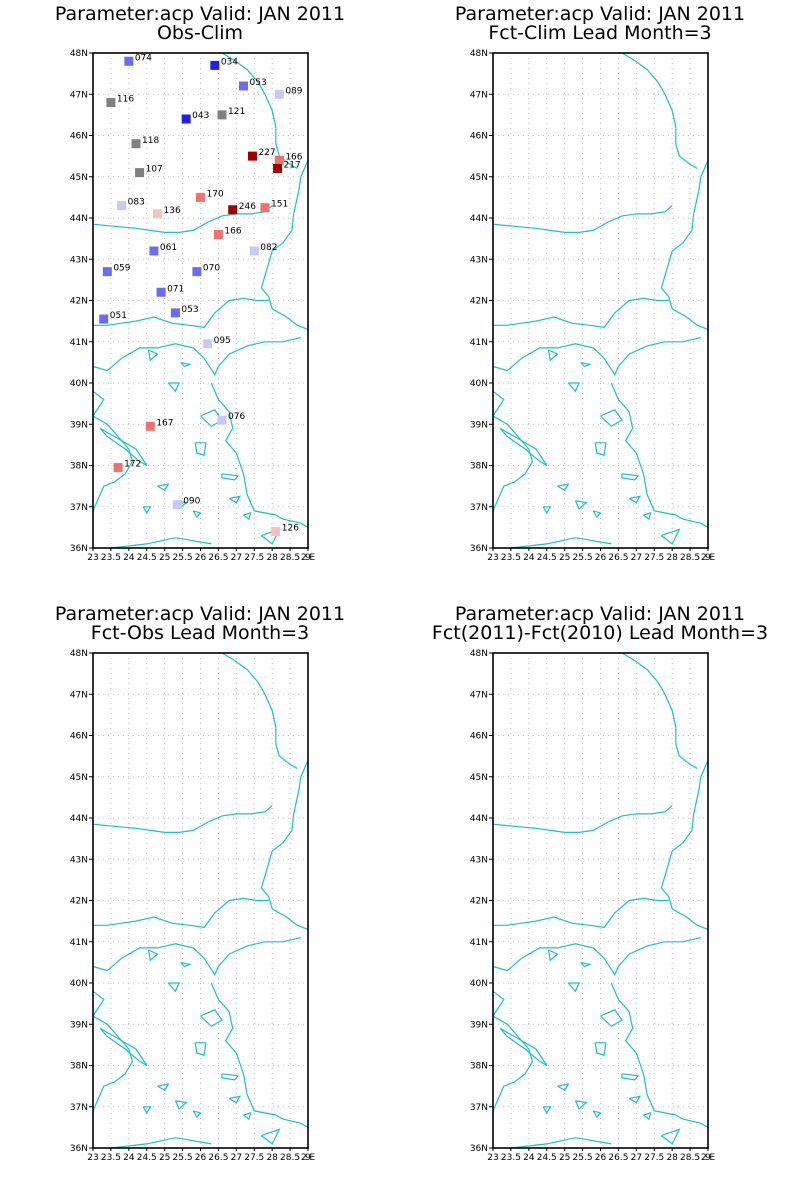 This screenshot has height=1200, width=800. I want to click on station-label: 059, so click(121, 269).